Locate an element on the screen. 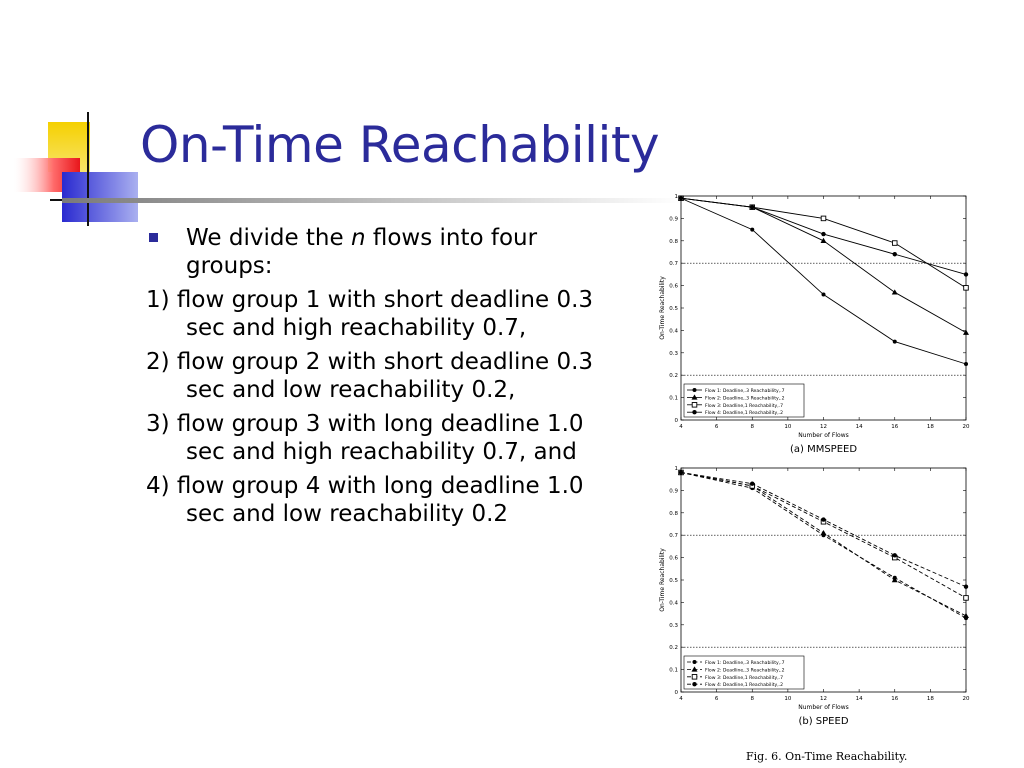 This screenshot has height=768, width=1024. bullet-text-italic: n is located at coordinates (358, 238).